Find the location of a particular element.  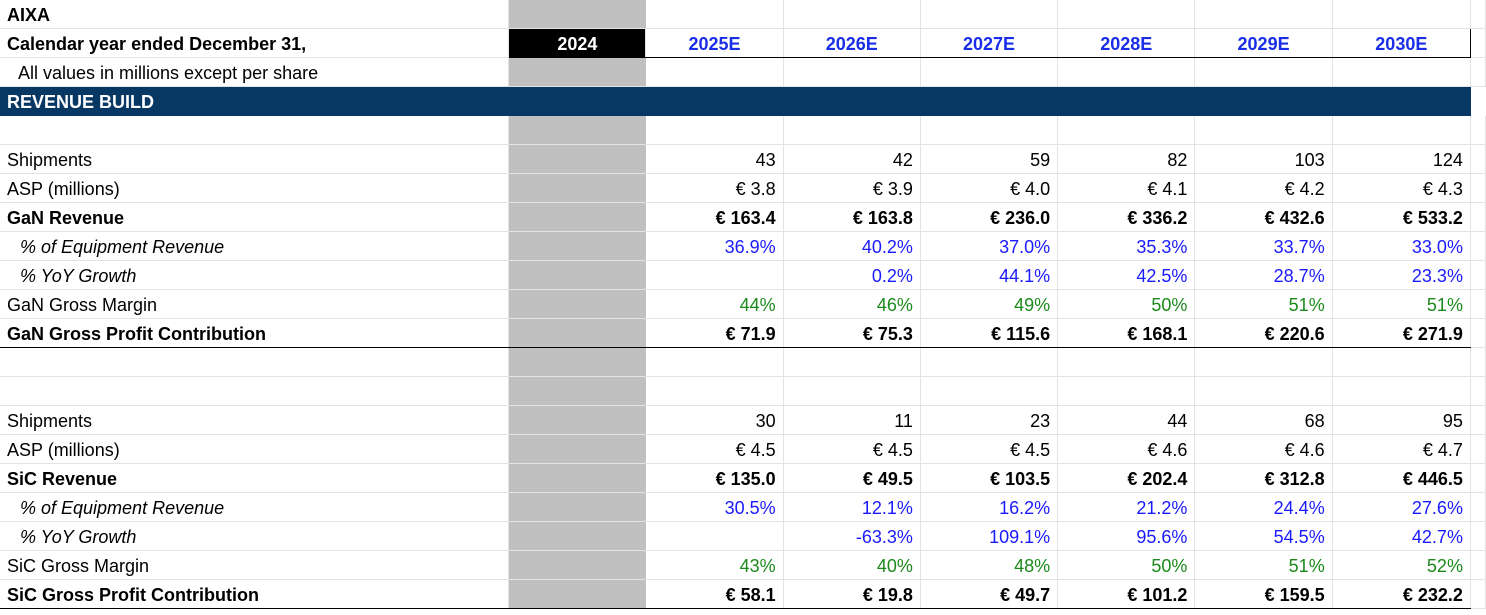

value-cell: 35.3% is located at coordinates (1126, 246).